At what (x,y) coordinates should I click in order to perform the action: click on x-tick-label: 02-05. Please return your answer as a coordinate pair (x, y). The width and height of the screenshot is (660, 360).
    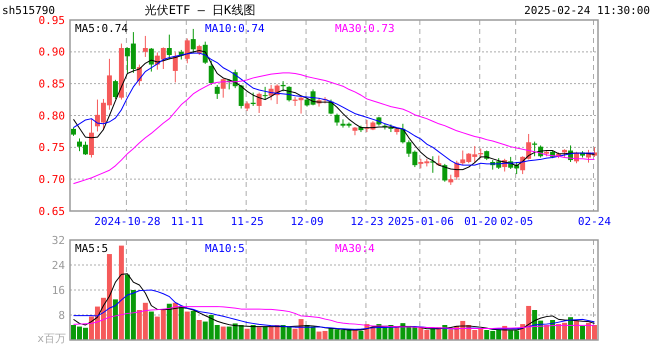
    Looking at the image, I should click on (517, 221).